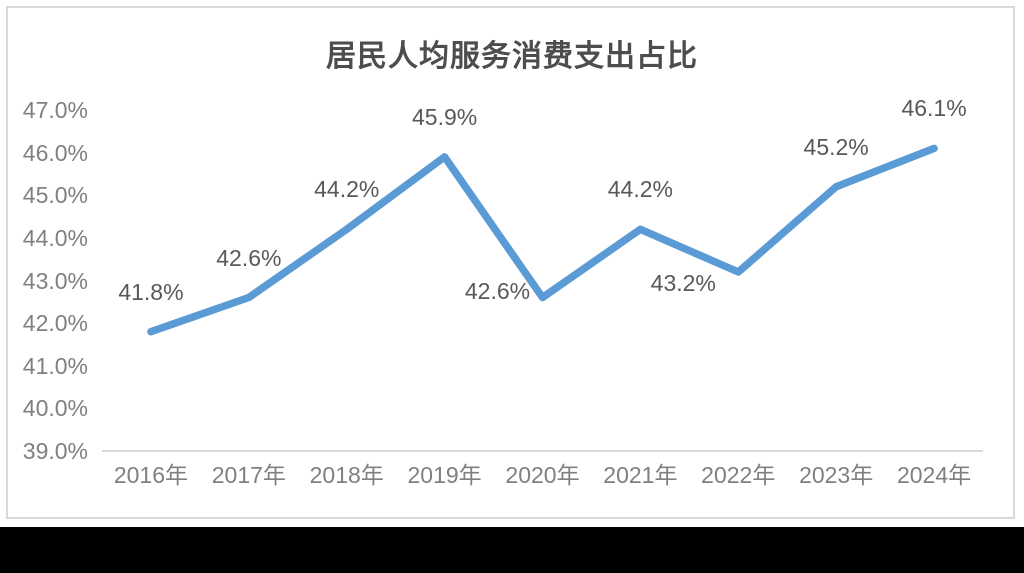  What do you see at coordinates (55, 408) in the screenshot?
I see `y-axis-tick-label: 40.0%` at bounding box center [55, 408].